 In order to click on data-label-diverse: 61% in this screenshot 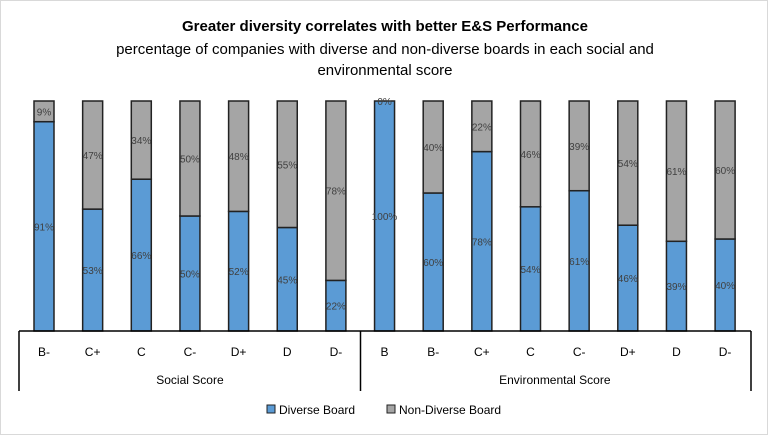, I will do `click(579, 262)`.